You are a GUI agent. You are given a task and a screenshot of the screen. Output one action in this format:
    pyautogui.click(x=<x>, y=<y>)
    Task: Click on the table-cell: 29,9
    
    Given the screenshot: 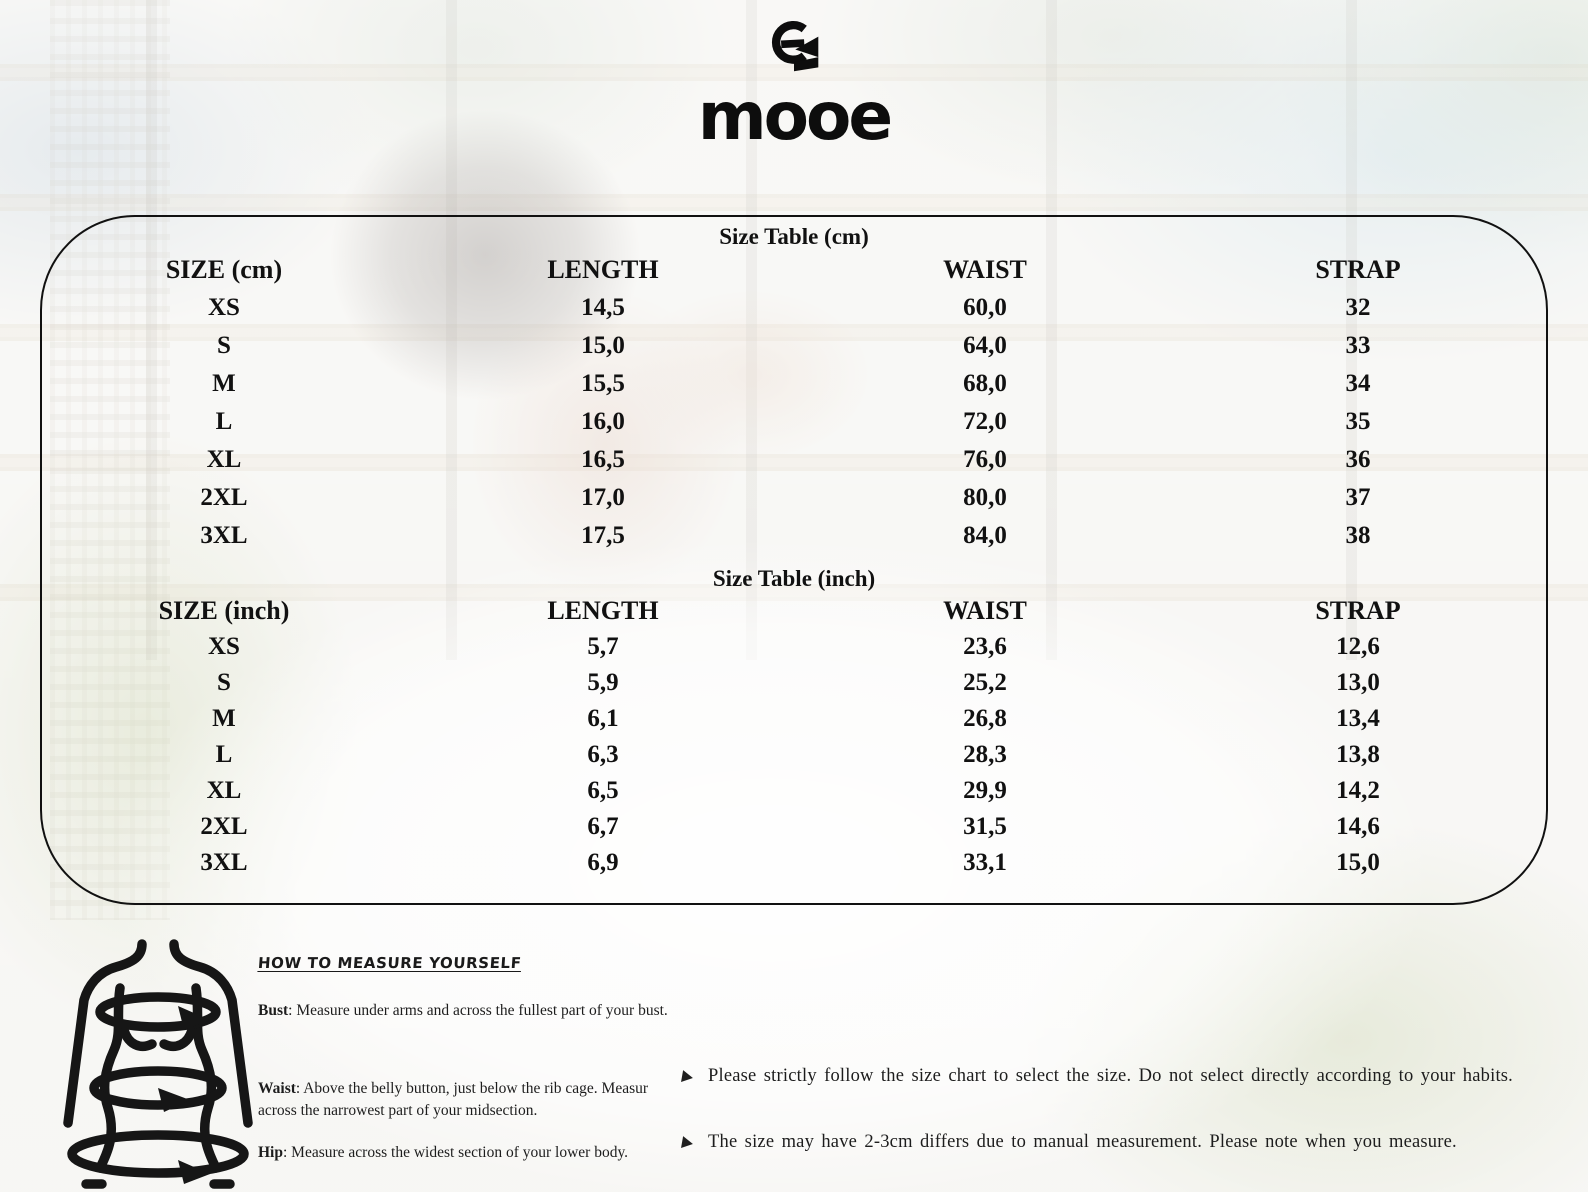 What is the action you would take?
    pyautogui.click(x=985, y=790)
    